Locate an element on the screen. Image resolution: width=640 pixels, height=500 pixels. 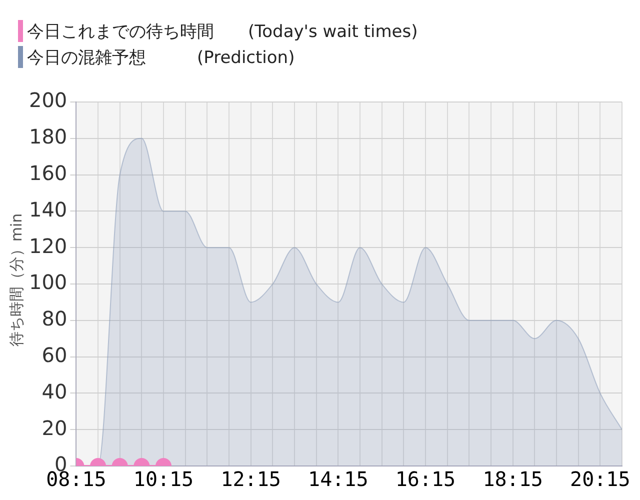
y-tick-label: 180 is located at coordinates (48, 136).